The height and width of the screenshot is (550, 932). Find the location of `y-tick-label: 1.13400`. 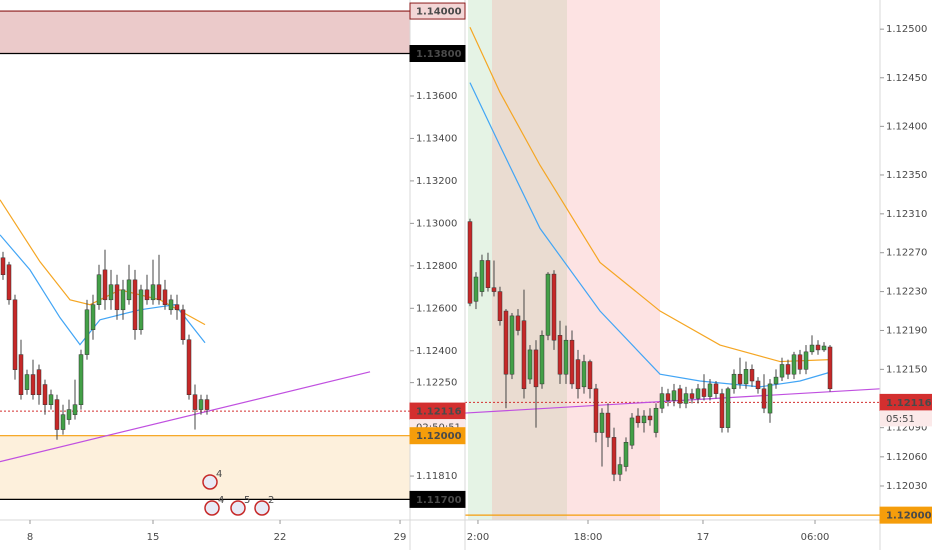

y-tick-label: 1.13400 is located at coordinates (436, 138).